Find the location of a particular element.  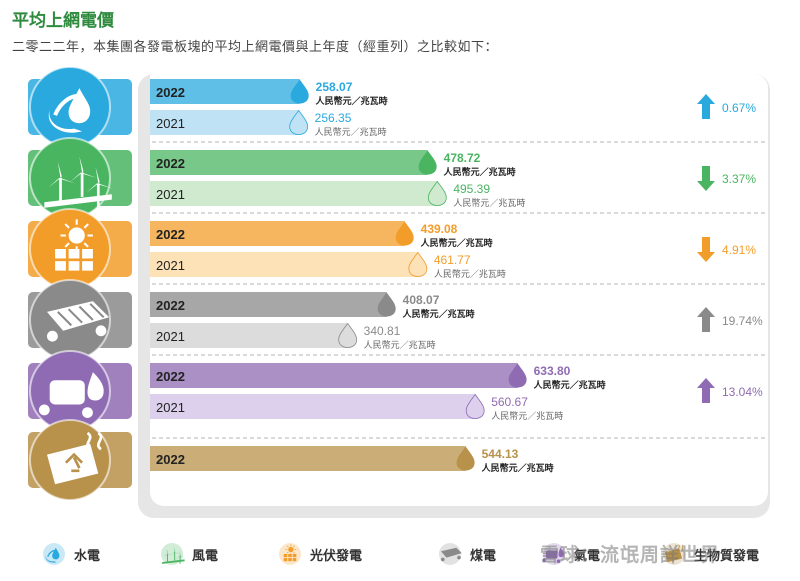

legend-label: 生物質發電 is located at coordinates (727, 555).